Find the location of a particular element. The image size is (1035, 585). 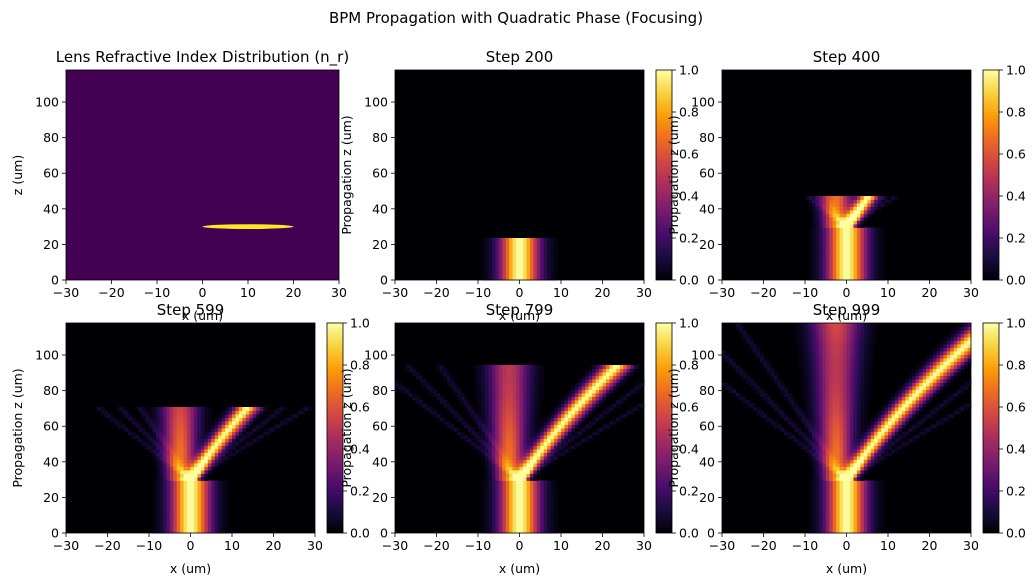

x-axis-label: x (um) is located at coordinates (519, 568).